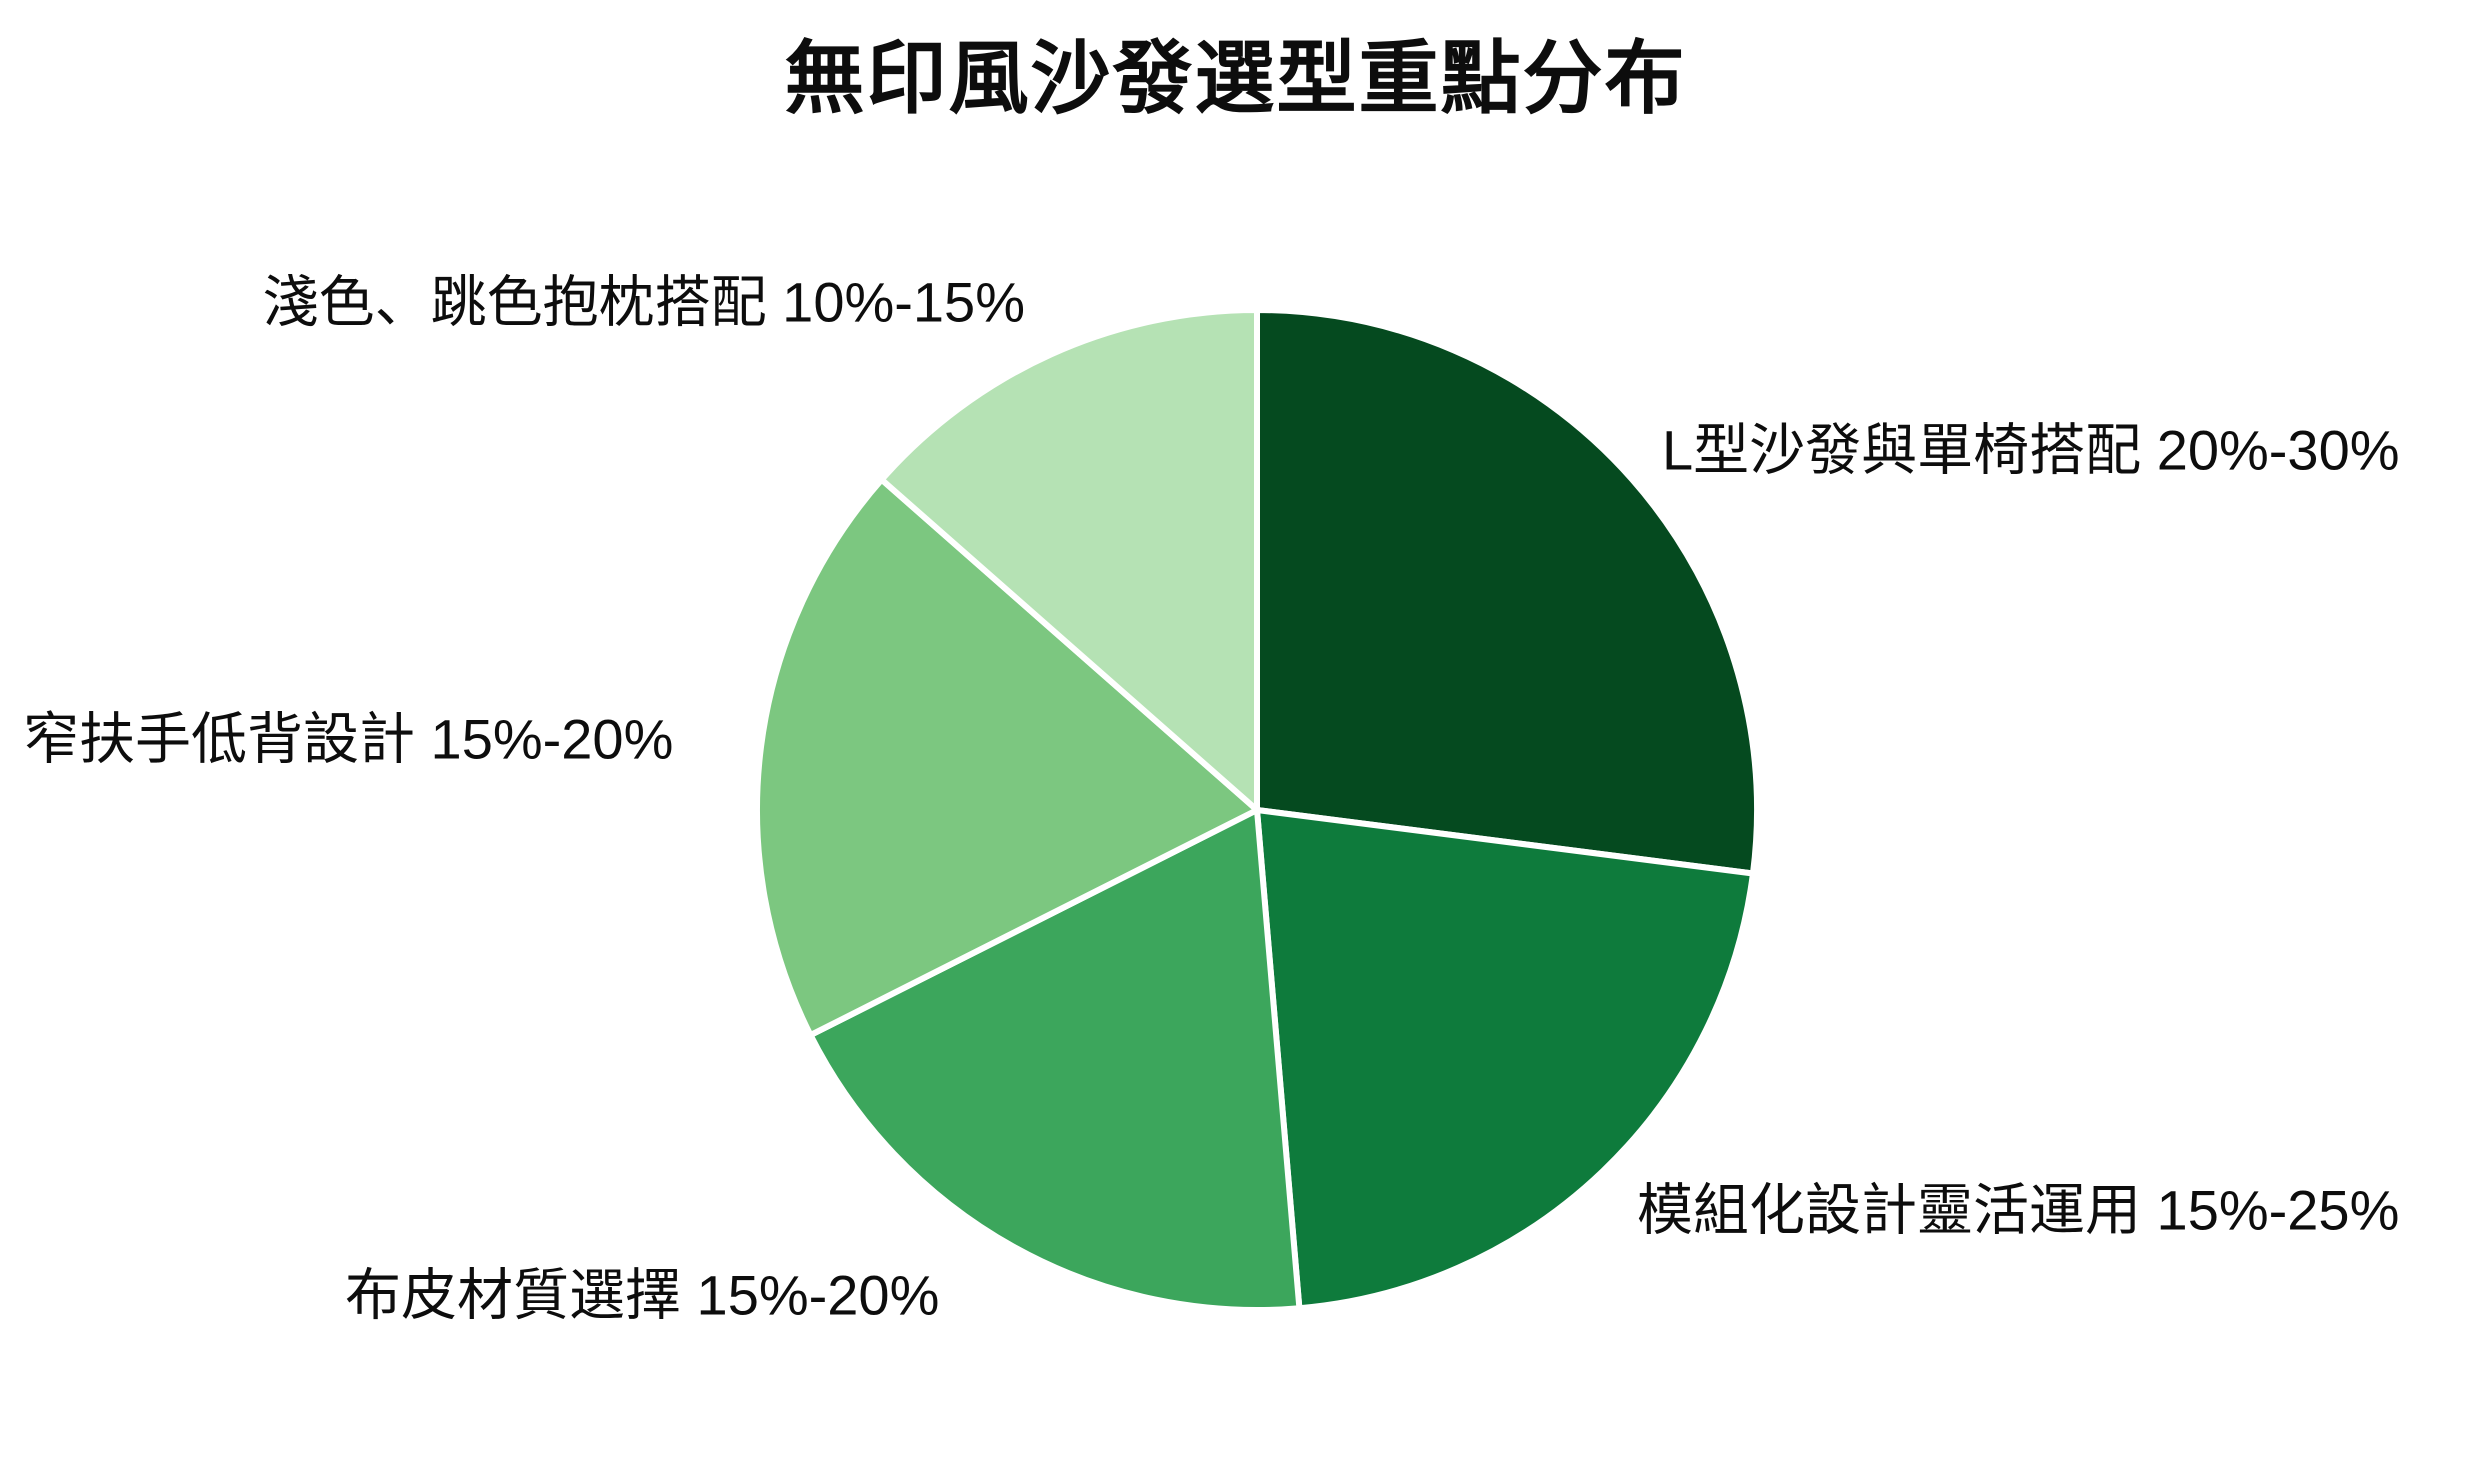  I want to click on slice-label-fabric-leather-material: 布皮材質選擇 15%-20%, so click(642, 1295).